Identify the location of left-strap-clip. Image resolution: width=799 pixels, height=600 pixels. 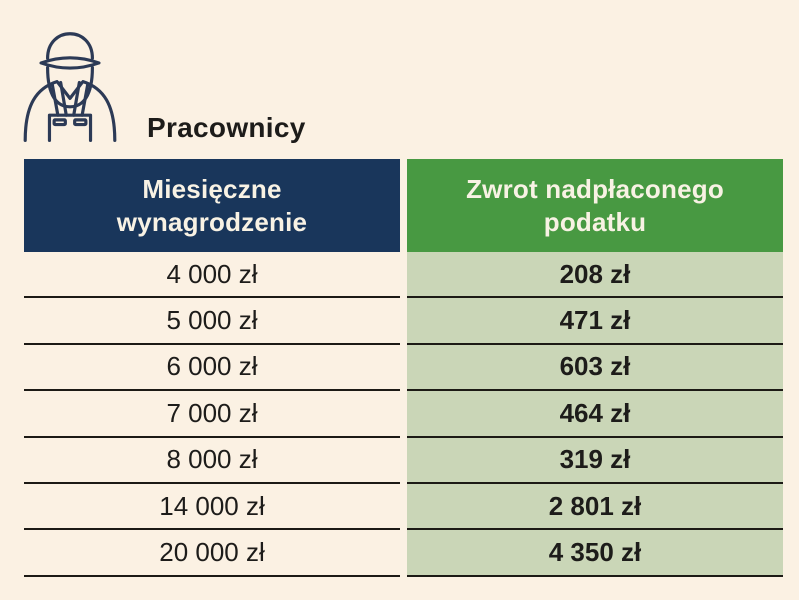
(59, 122).